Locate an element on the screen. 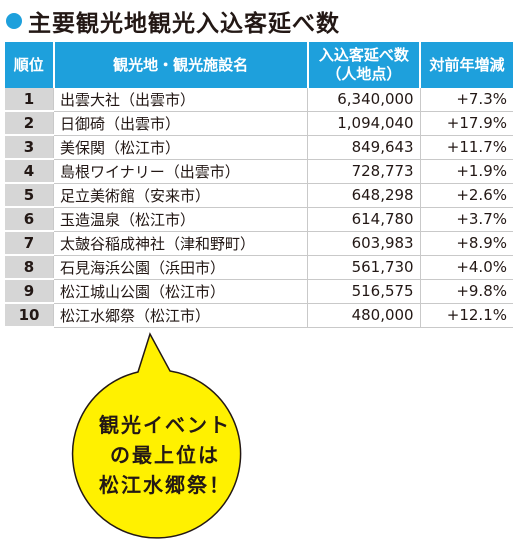  name-cell: 日御碕（出雲市） is located at coordinates (180, 123).